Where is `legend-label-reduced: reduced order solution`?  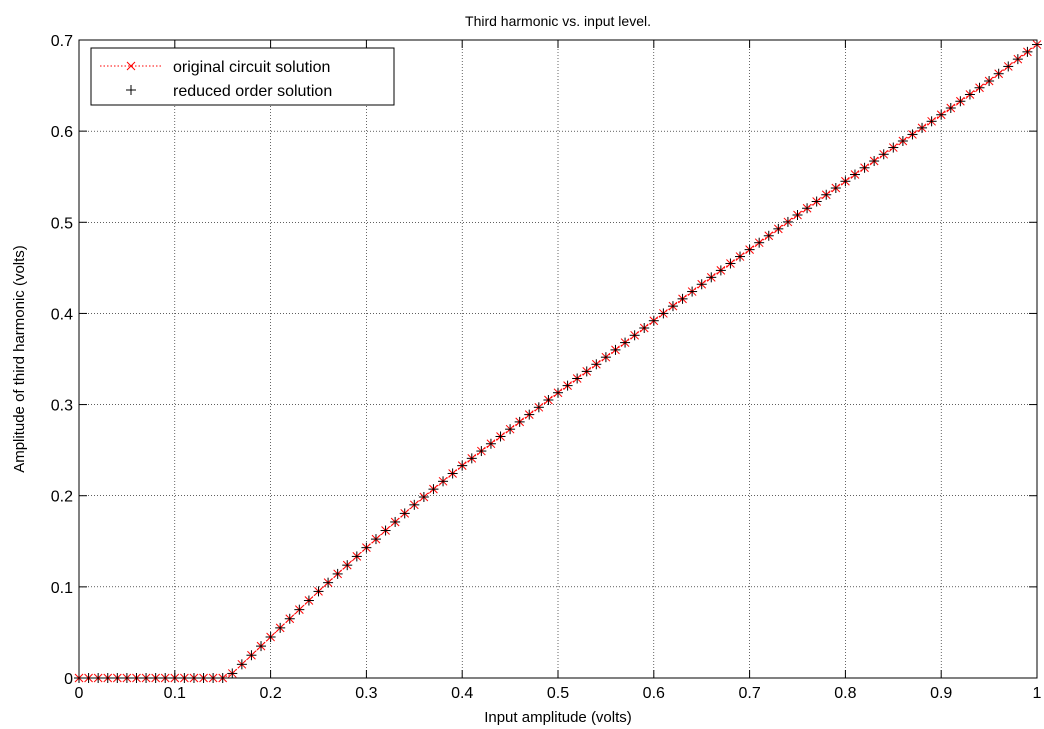 legend-label-reduced: reduced order solution is located at coordinates (252, 91).